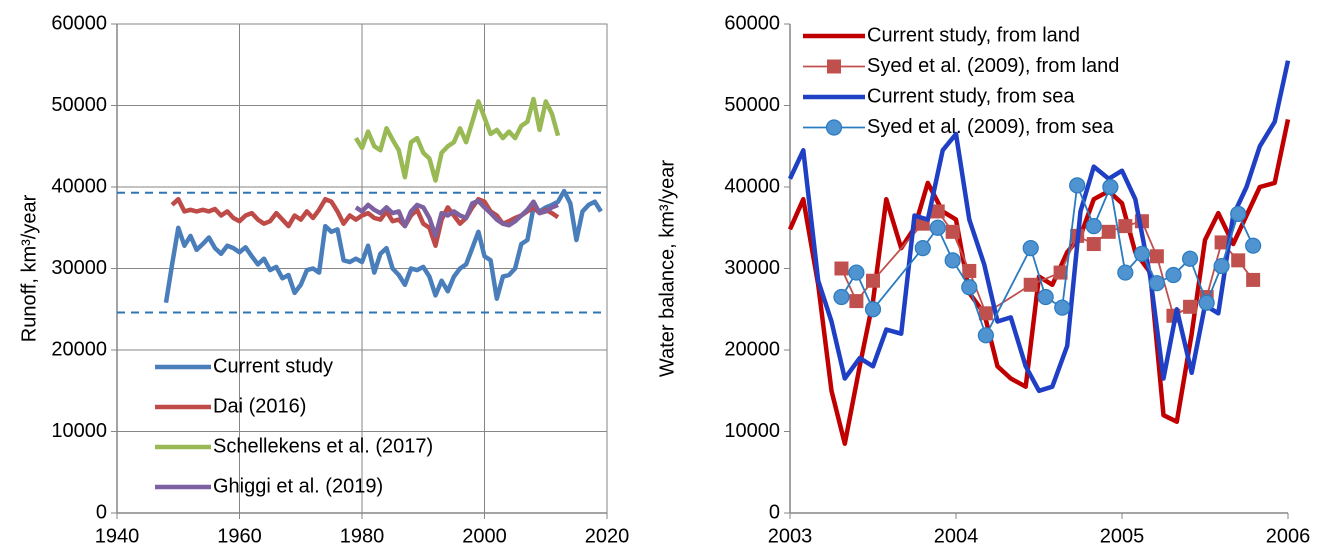 The height and width of the screenshot is (558, 1323). I want to click on y-axis-label: Water balance, km³/year, so click(667, 268).